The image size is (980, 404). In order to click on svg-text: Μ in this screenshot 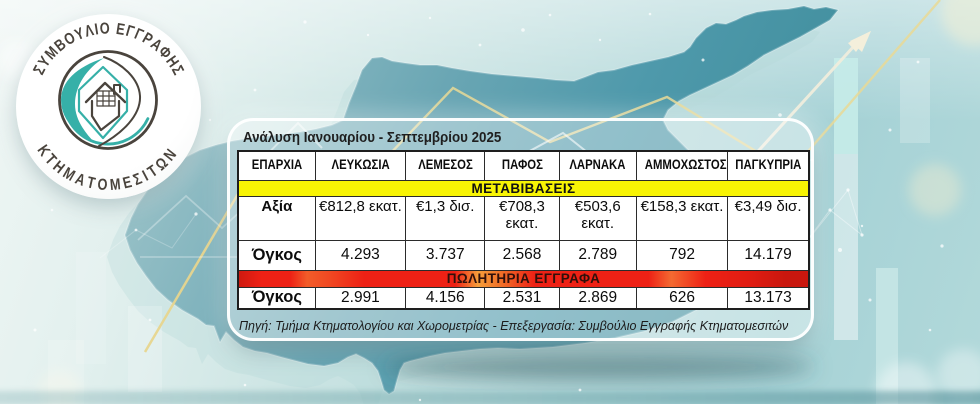, I will do `click(115, 185)`.